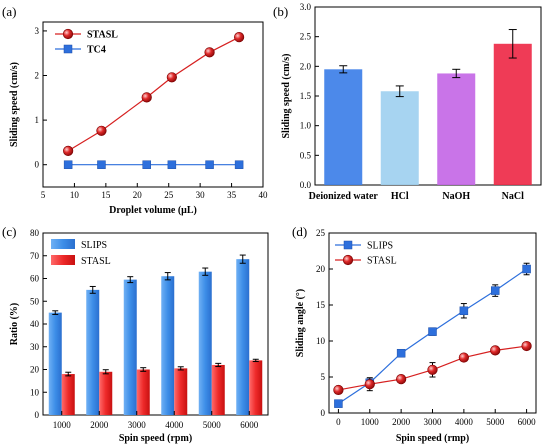 This screenshot has width=550, height=446. What do you see at coordinates (35, 347) in the screenshot?
I see `y-tick-label: 30` at bounding box center [35, 347].